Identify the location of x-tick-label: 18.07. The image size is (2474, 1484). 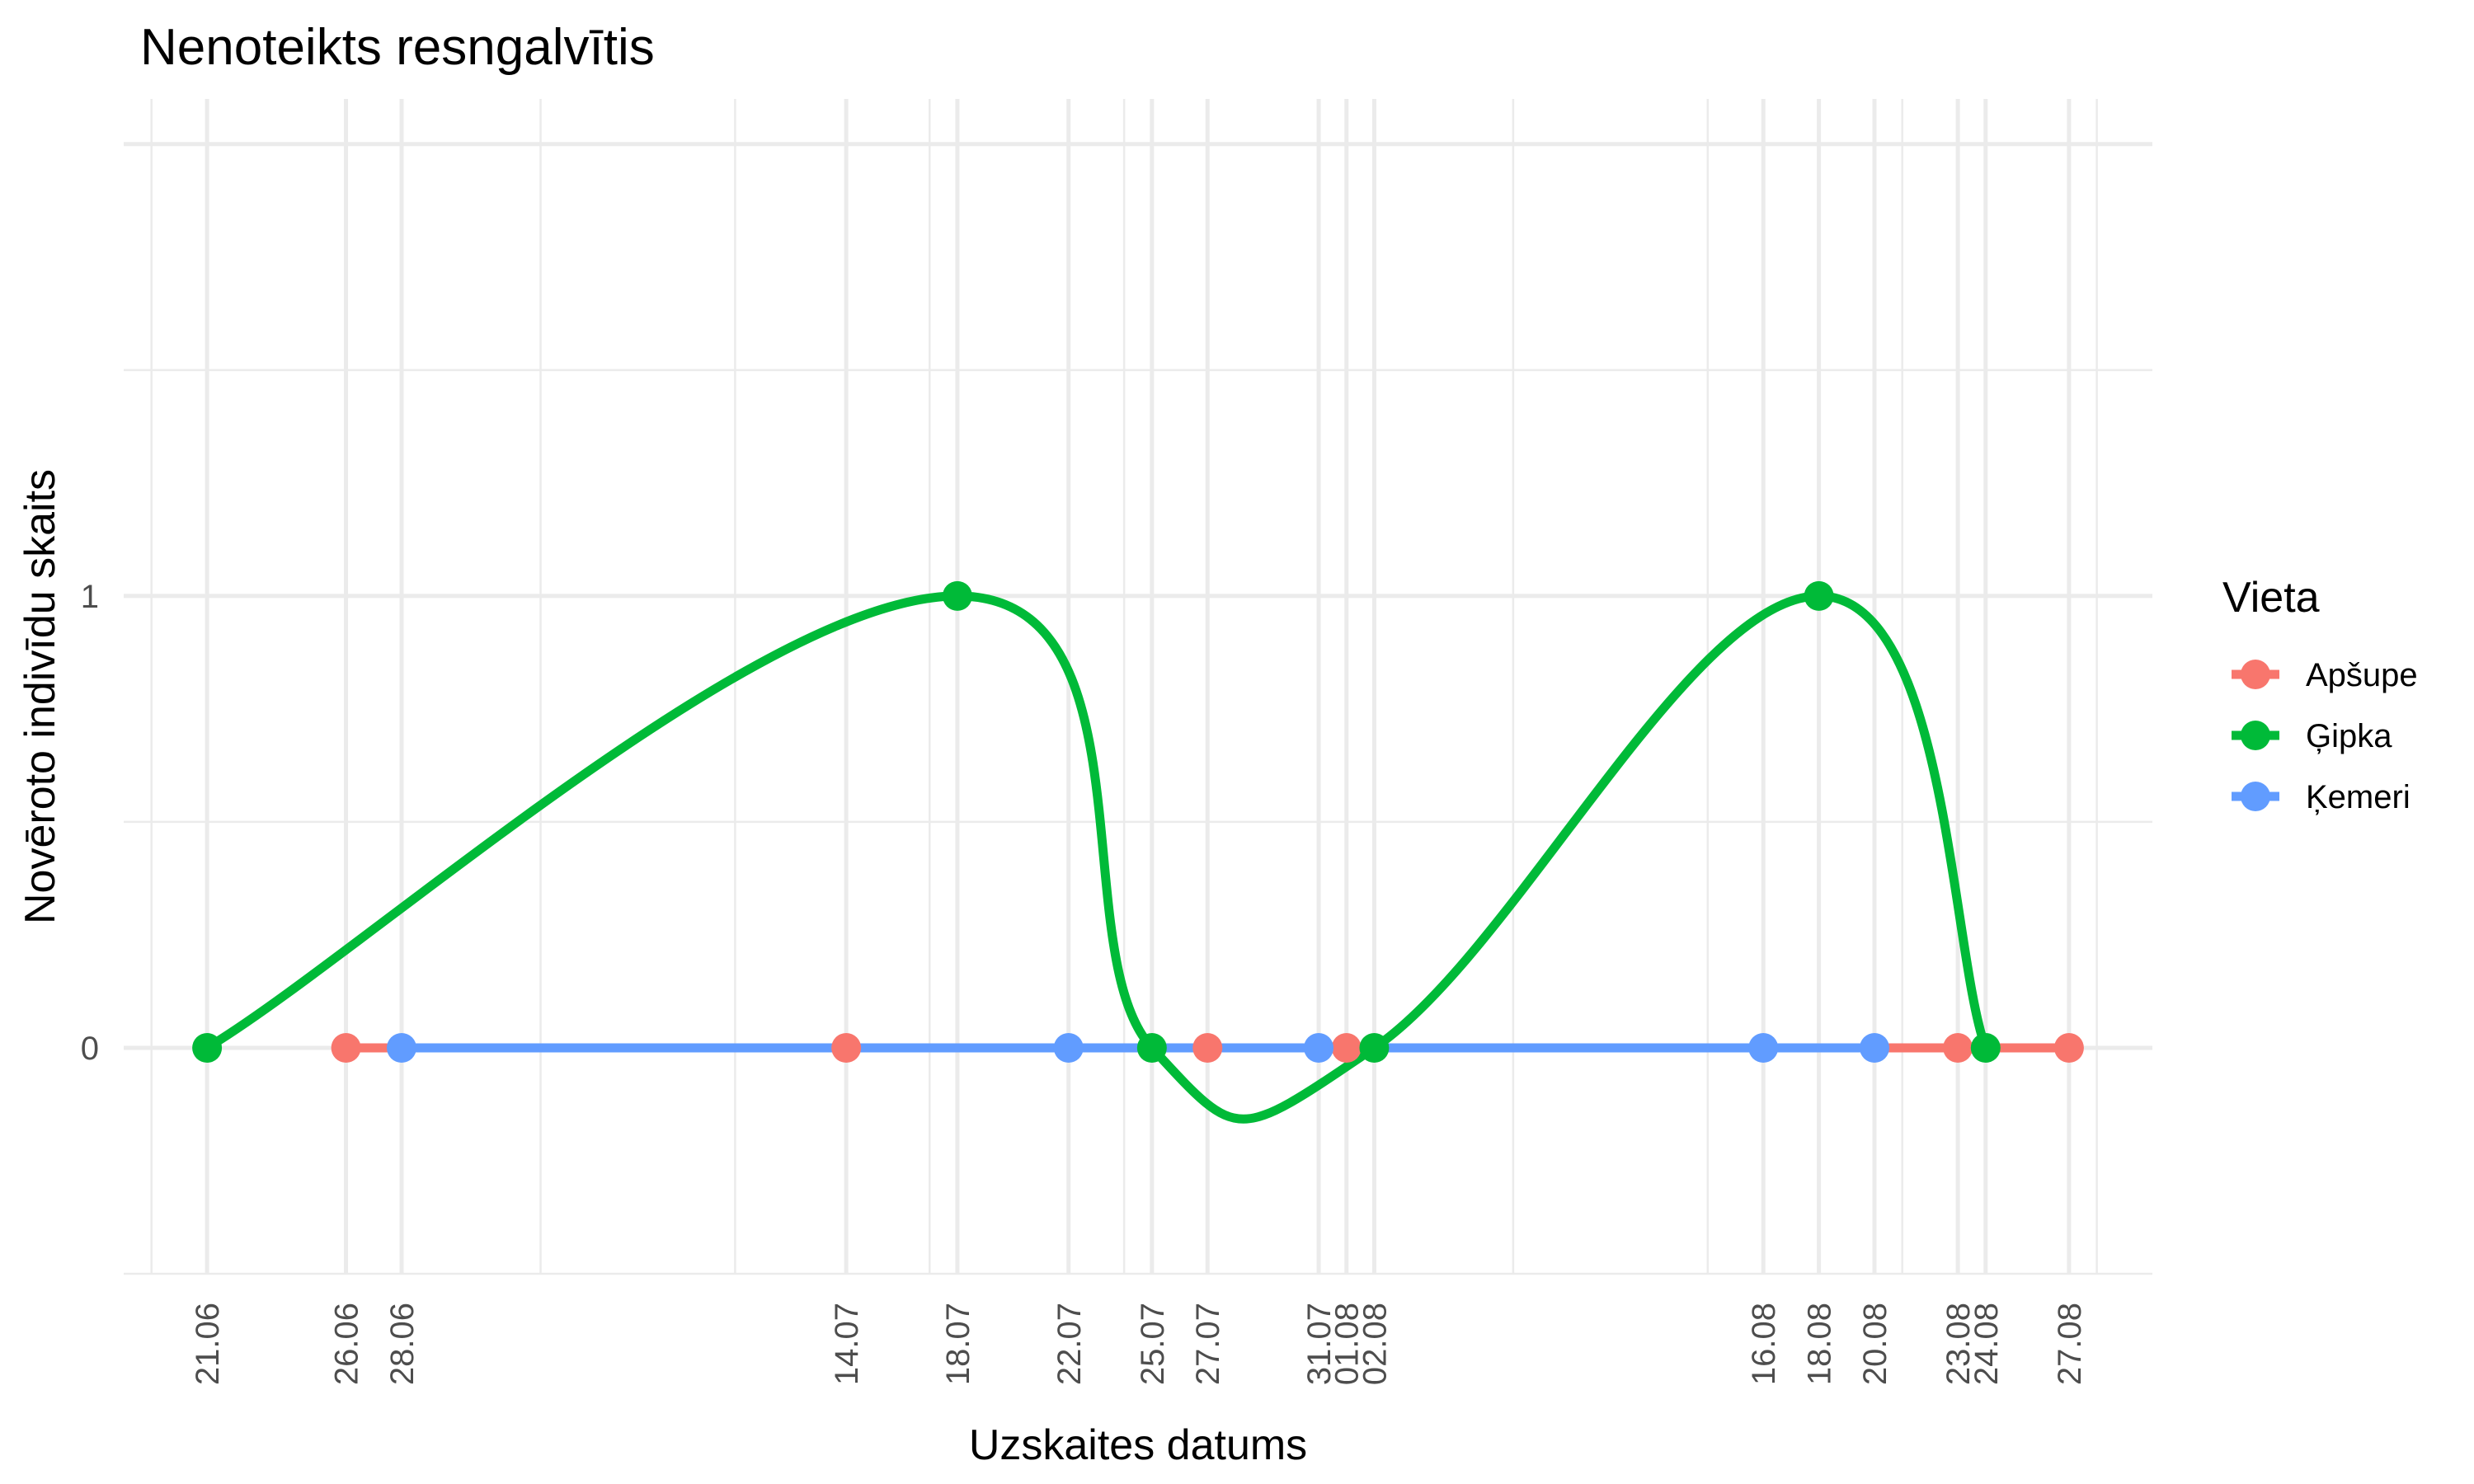
(958, 1344).